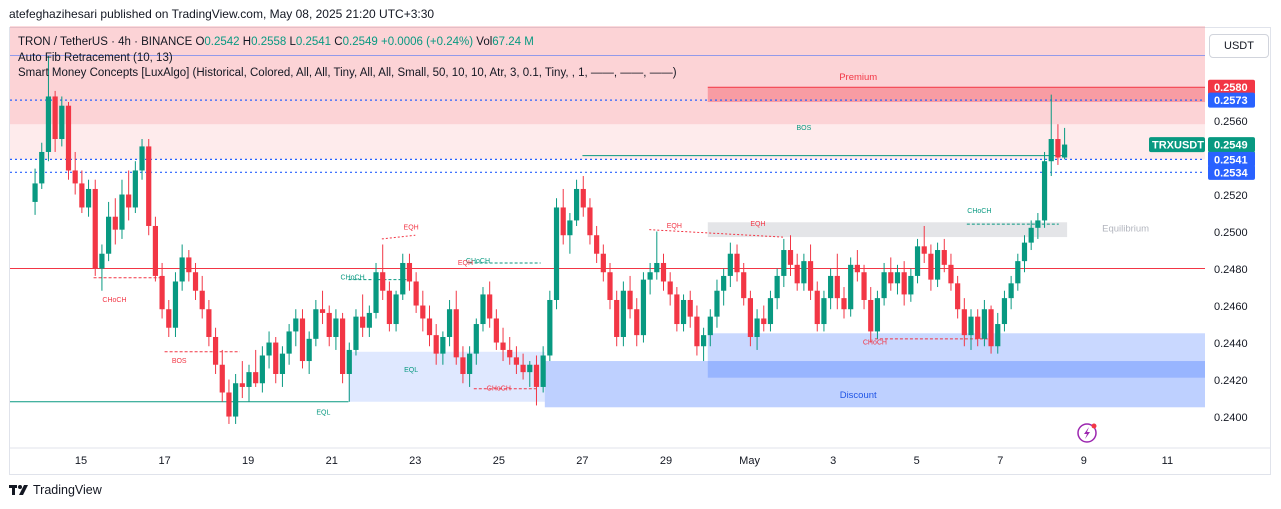 The height and width of the screenshot is (509, 1281). What do you see at coordinates (1239, 46) in the screenshot?
I see `currency-button: USDT` at bounding box center [1239, 46].